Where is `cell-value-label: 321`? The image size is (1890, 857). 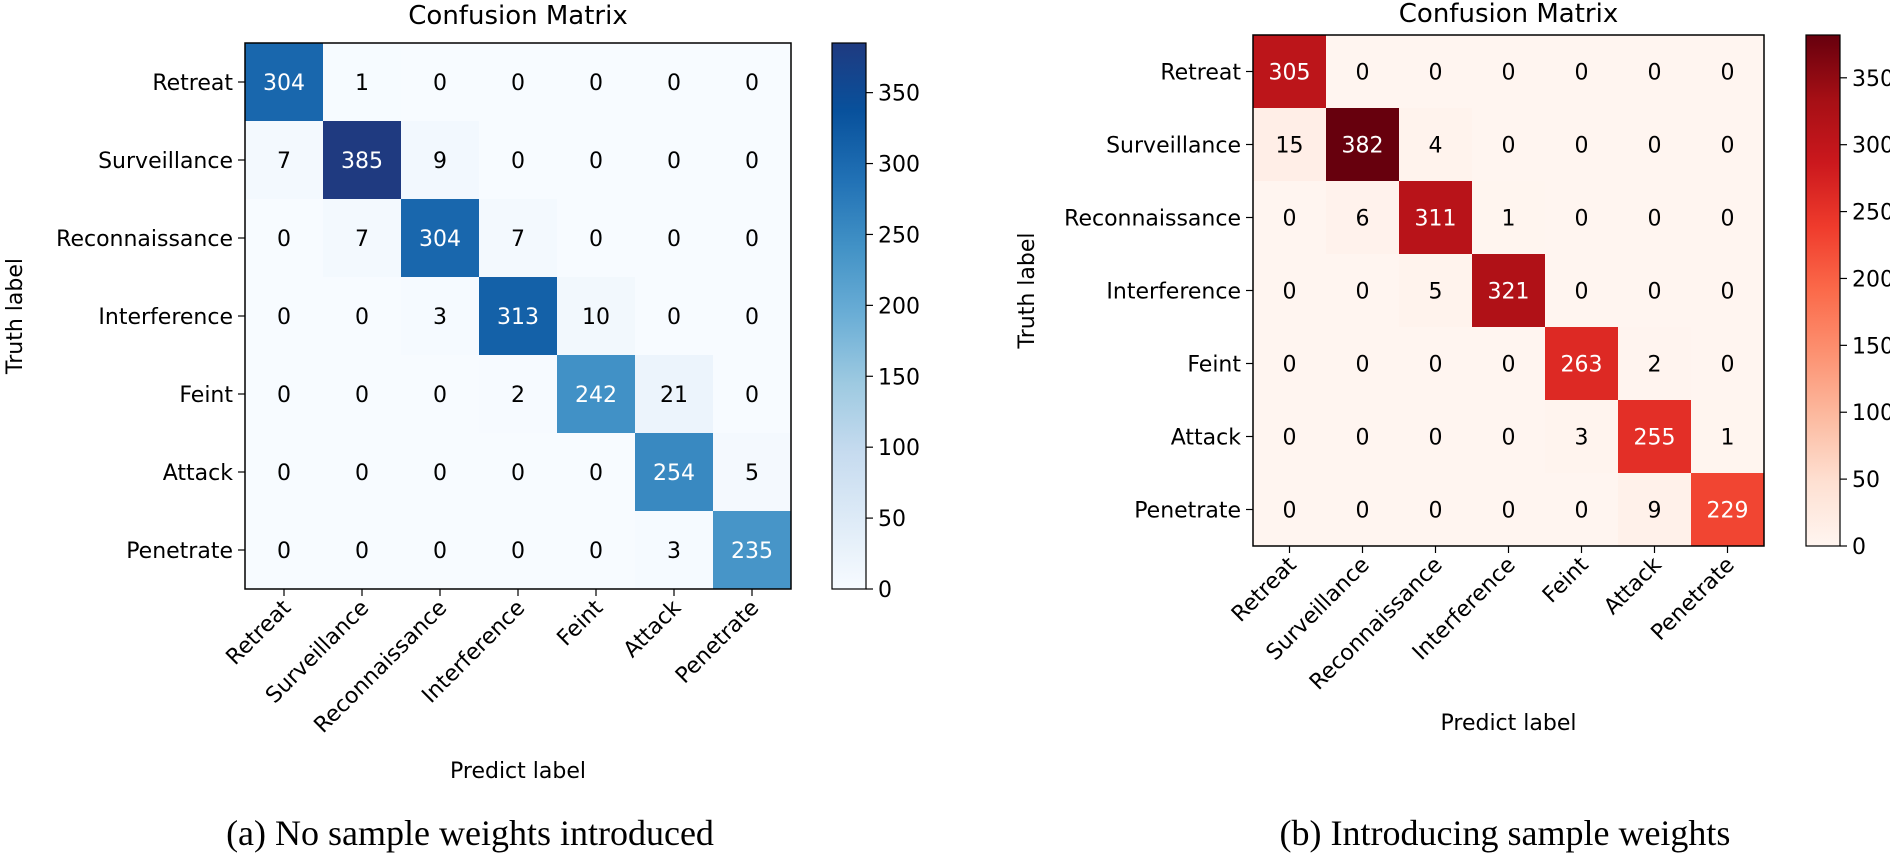 cell-value-label: 321 is located at coordinates (1509, 292).